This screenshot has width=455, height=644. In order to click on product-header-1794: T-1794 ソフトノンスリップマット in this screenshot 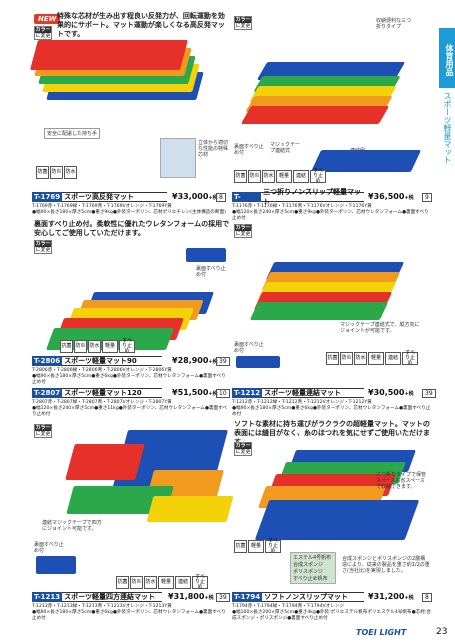, I will do `click(298, 597)`.